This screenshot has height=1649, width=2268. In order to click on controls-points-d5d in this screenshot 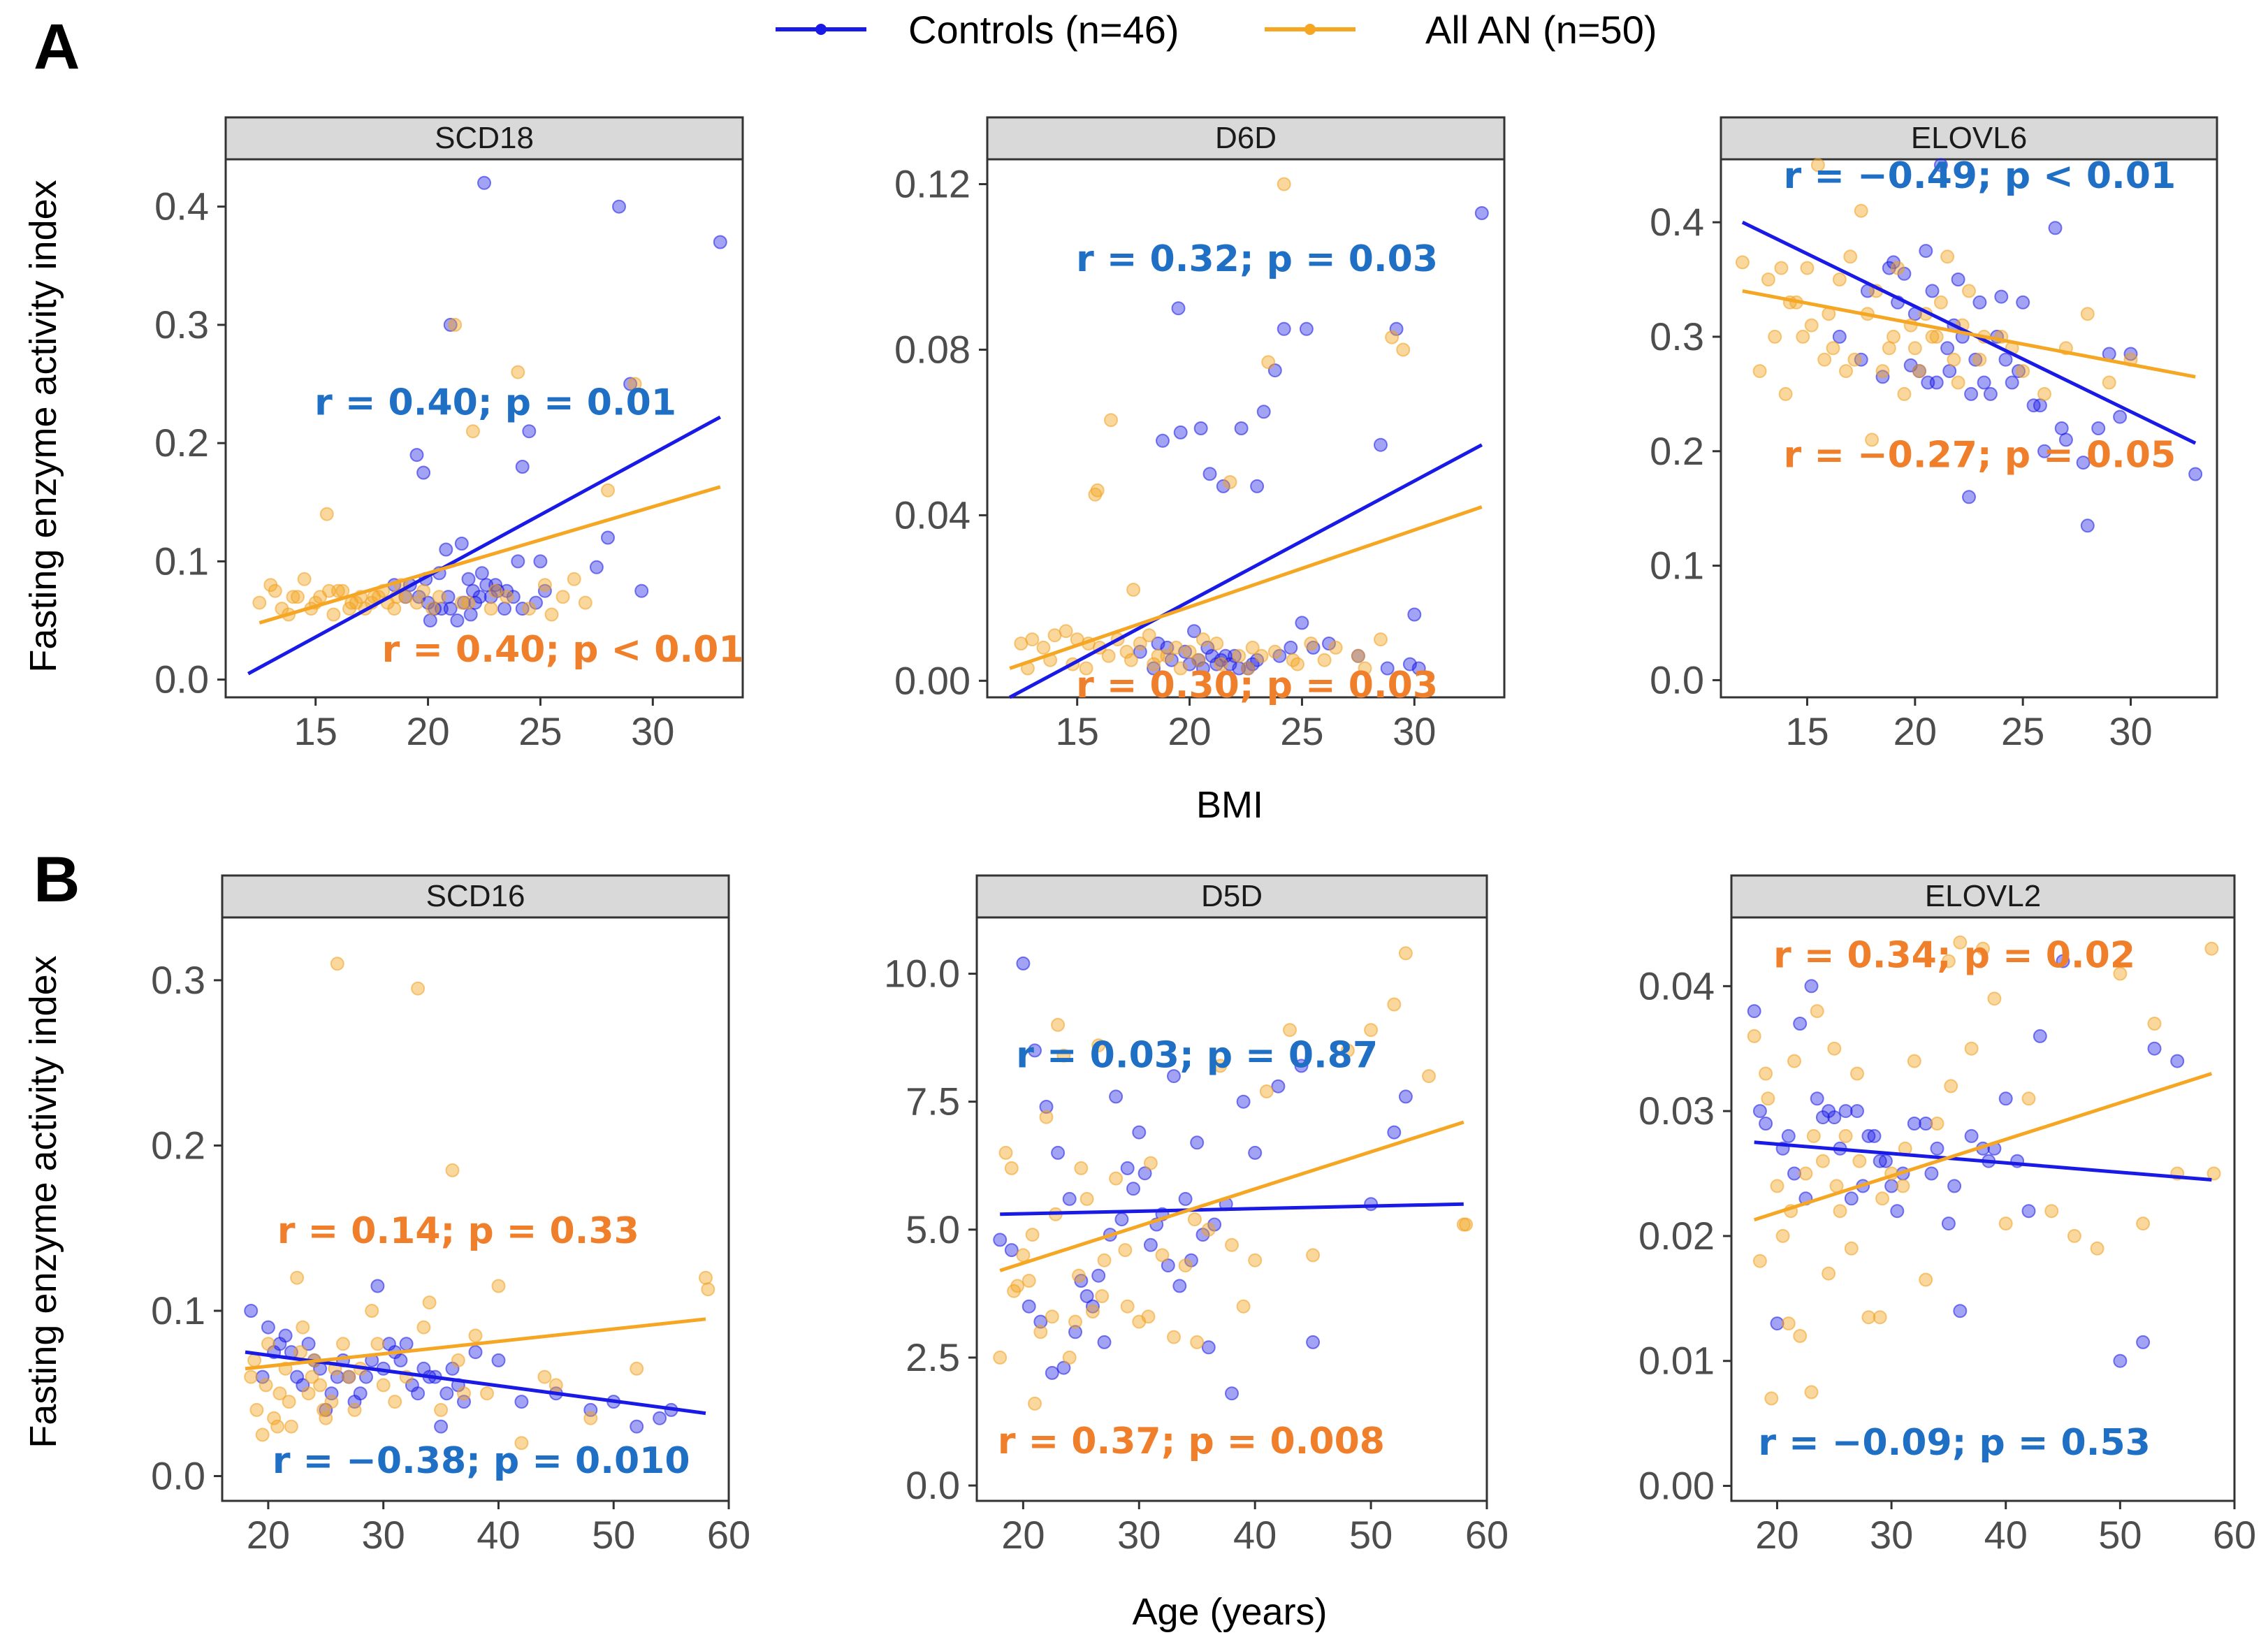, I will do `click(1203, 1178)`.